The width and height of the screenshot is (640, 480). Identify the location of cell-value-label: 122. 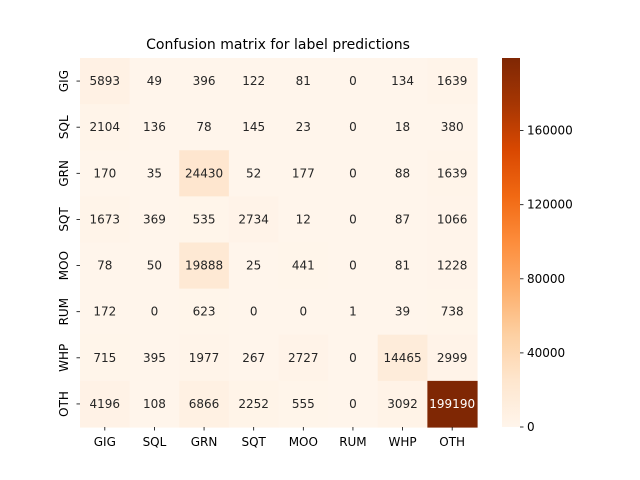
(253, 81).